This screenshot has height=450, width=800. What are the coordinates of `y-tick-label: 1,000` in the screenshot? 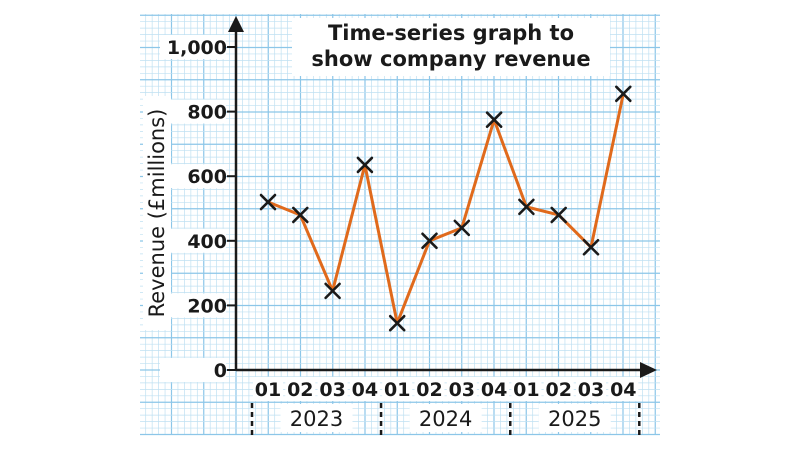 It's located at (197, 48).